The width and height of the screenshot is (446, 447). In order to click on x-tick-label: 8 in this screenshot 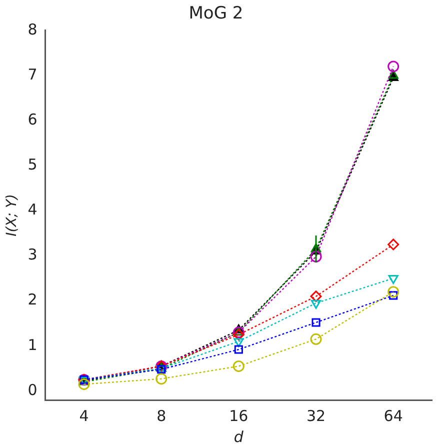, I will do `click(161, 415)`.